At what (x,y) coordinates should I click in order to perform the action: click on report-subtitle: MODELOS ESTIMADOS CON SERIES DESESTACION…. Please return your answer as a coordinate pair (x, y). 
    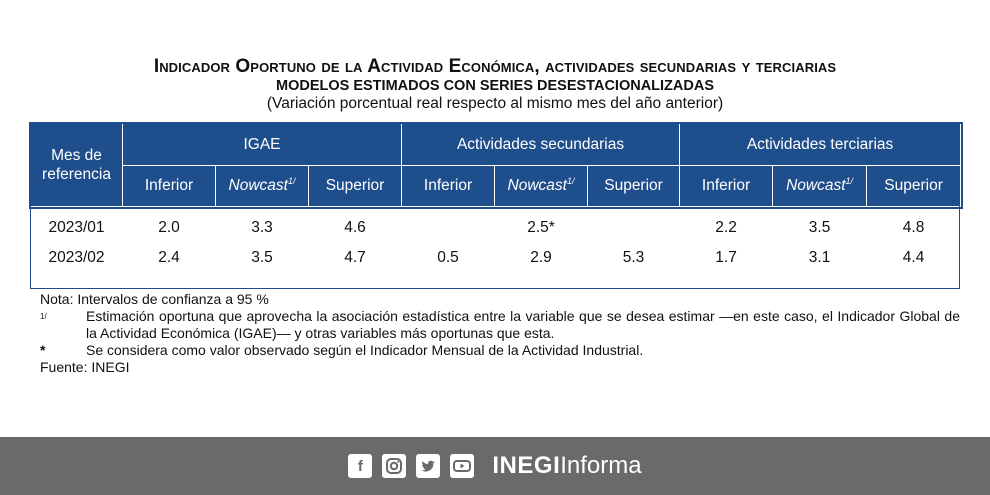
    Looking at the image, I should click on (495, 86).